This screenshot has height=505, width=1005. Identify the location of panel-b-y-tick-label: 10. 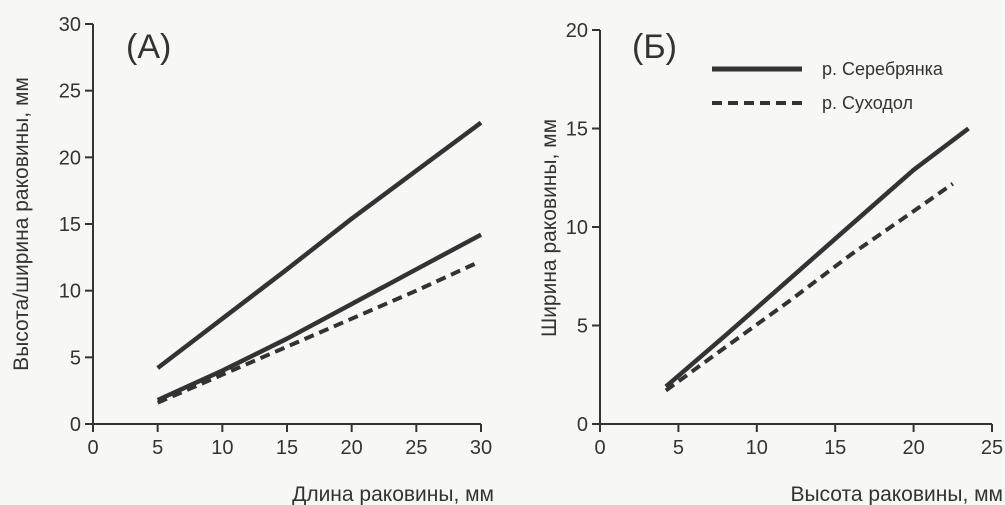
(577, 228).